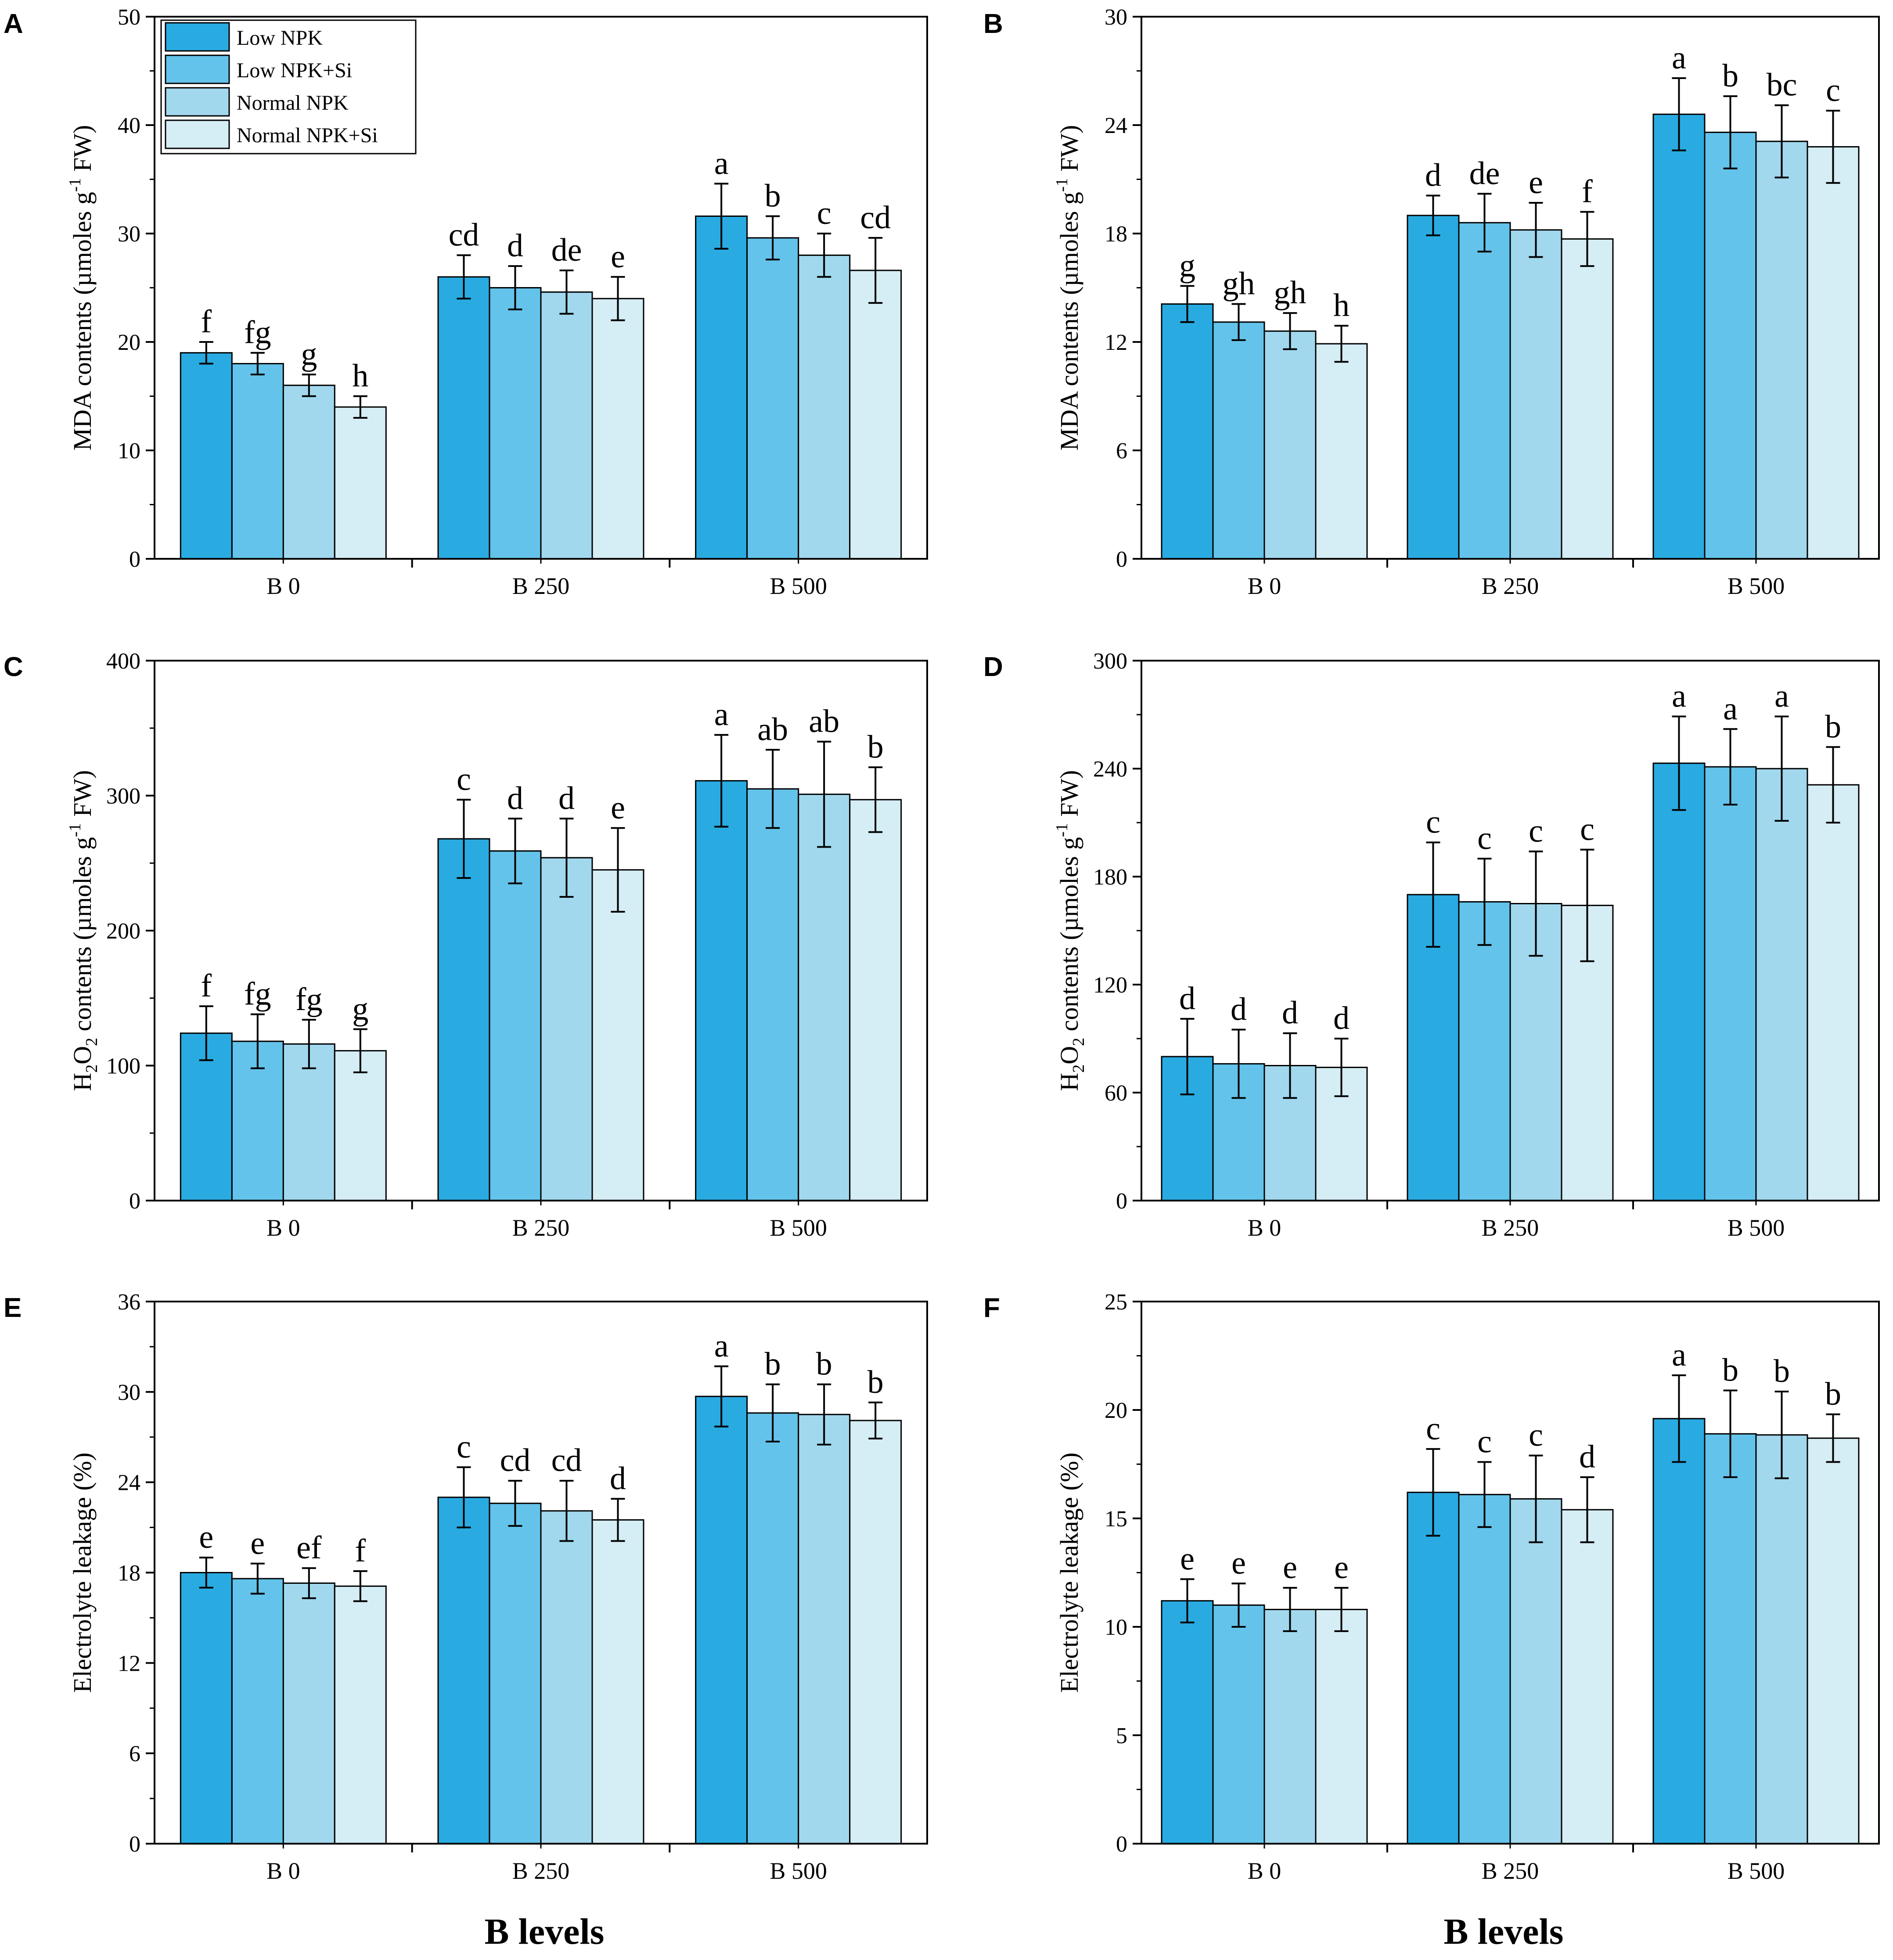 Image resolution: width=1893 pixels, height=1960 pixels. I want to click on sig-letter-c-0-1: fg, so click(257, 994).